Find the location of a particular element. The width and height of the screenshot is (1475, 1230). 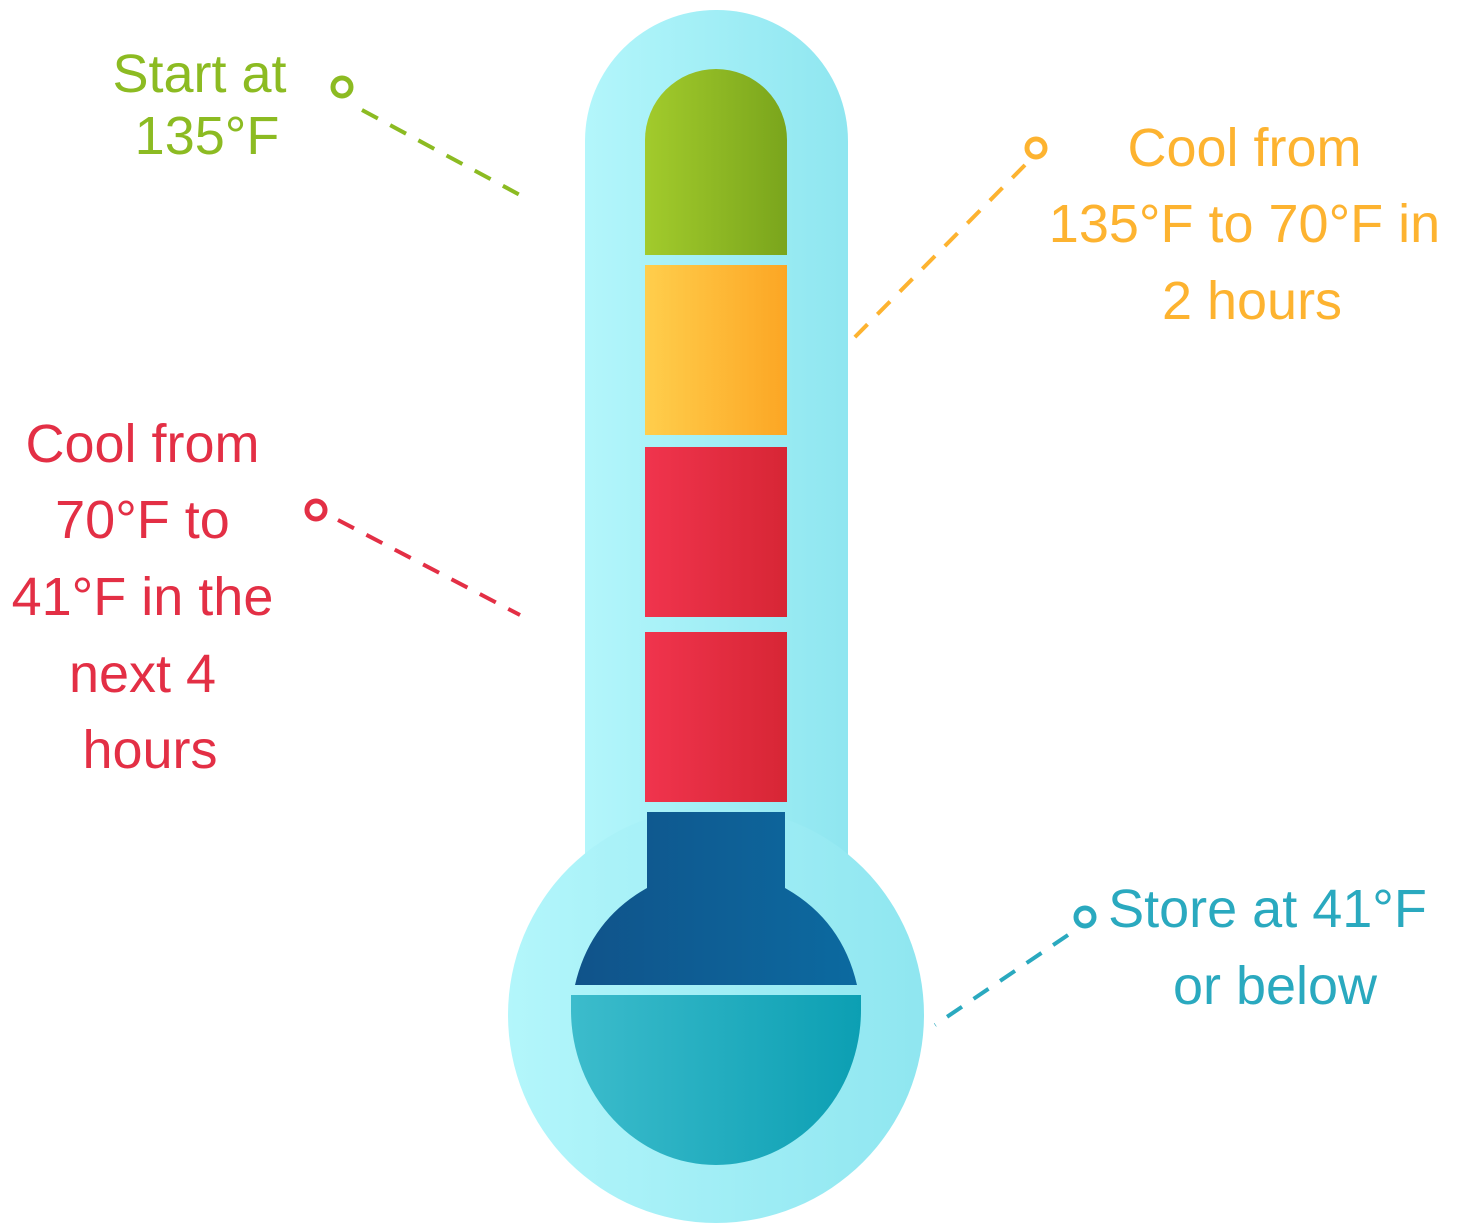

label-line: 70°F to is located at coordinates (142, 520).